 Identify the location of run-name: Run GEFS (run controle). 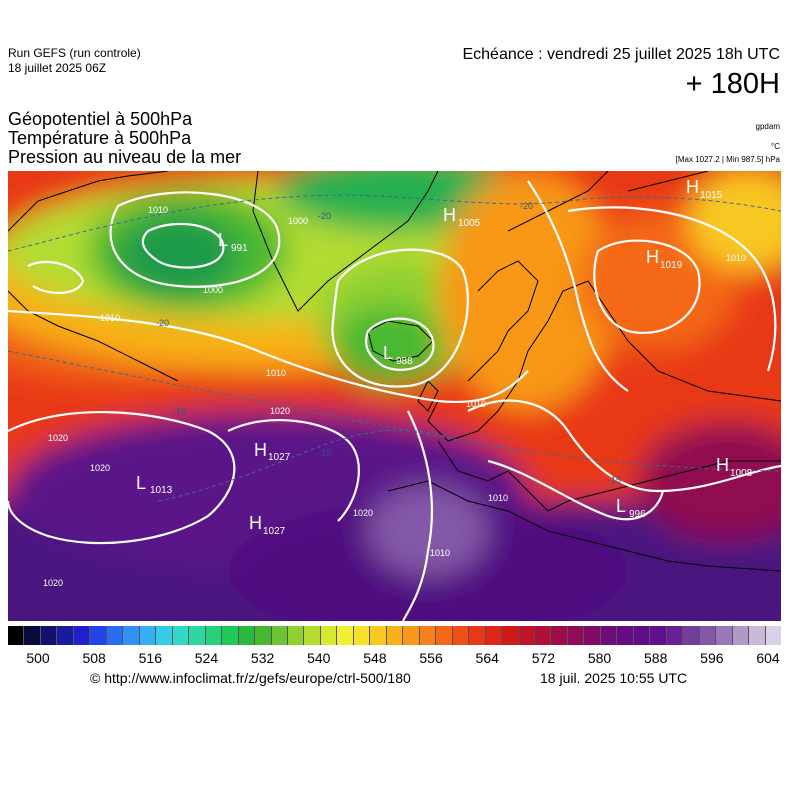
(74, 53).